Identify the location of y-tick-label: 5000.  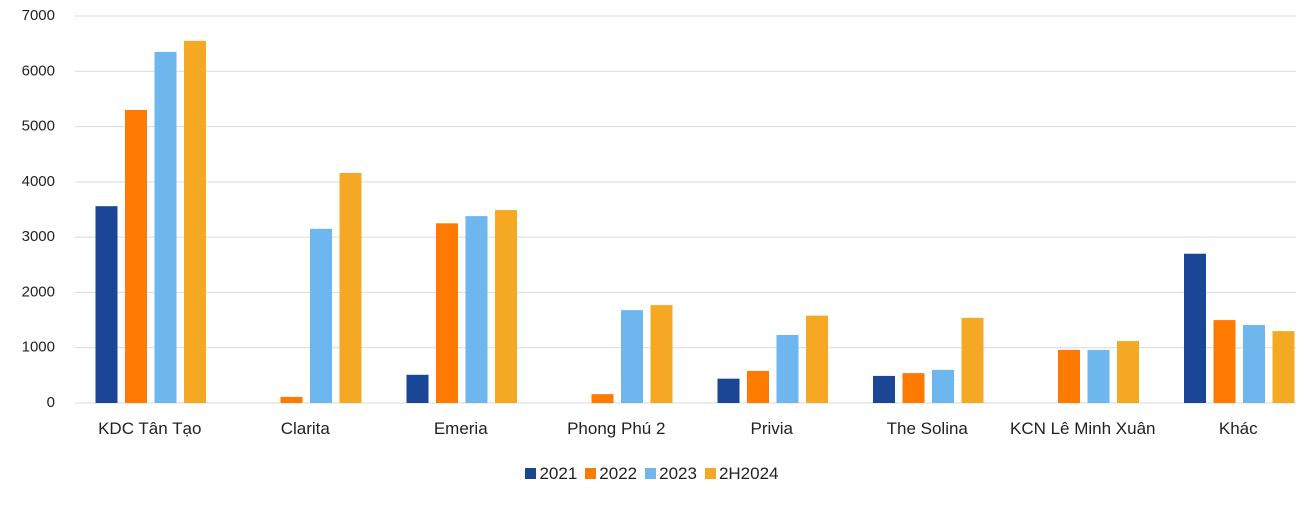
(38, 126).